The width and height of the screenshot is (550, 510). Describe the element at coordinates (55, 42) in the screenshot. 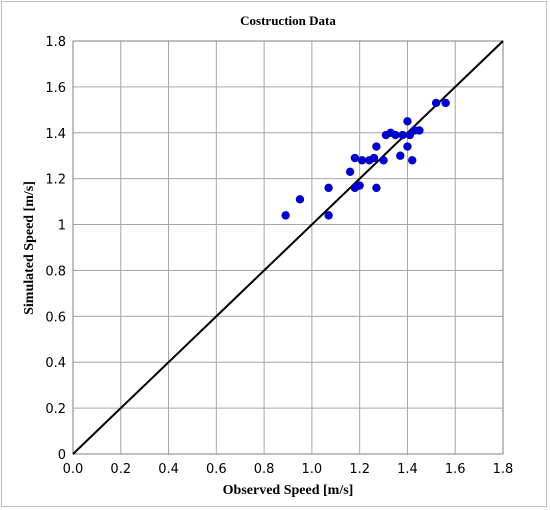

I see `y-tick-label: 1.8` at that location.